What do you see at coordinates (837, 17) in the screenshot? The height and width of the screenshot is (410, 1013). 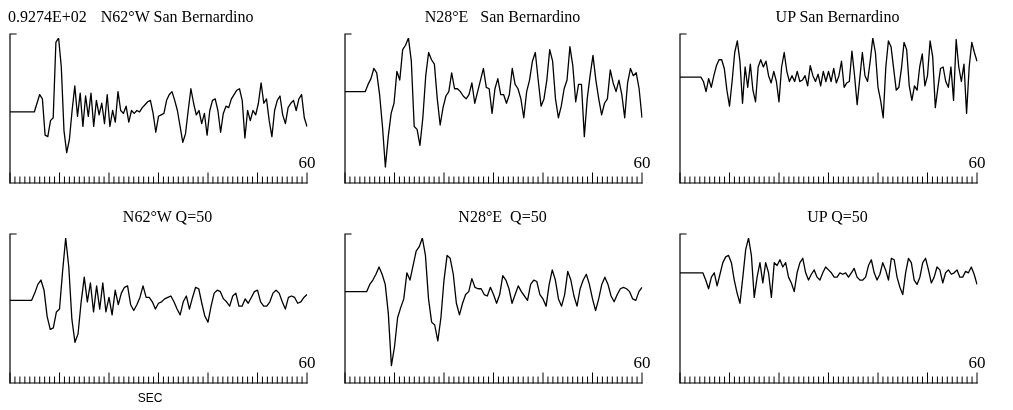 I see `chart-title: UP San Bernardino` at bounding box center [837, 17].